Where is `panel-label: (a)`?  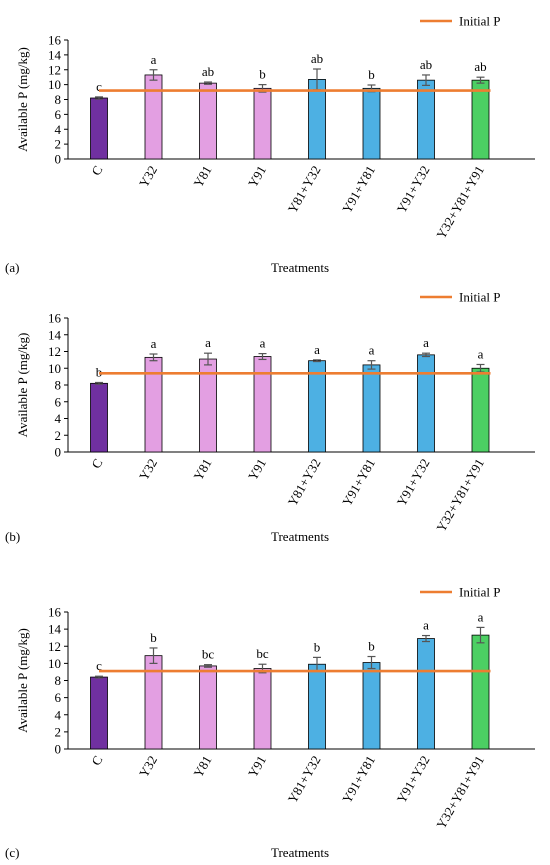
panel-label: (a) is located at coordinates (12, 267).